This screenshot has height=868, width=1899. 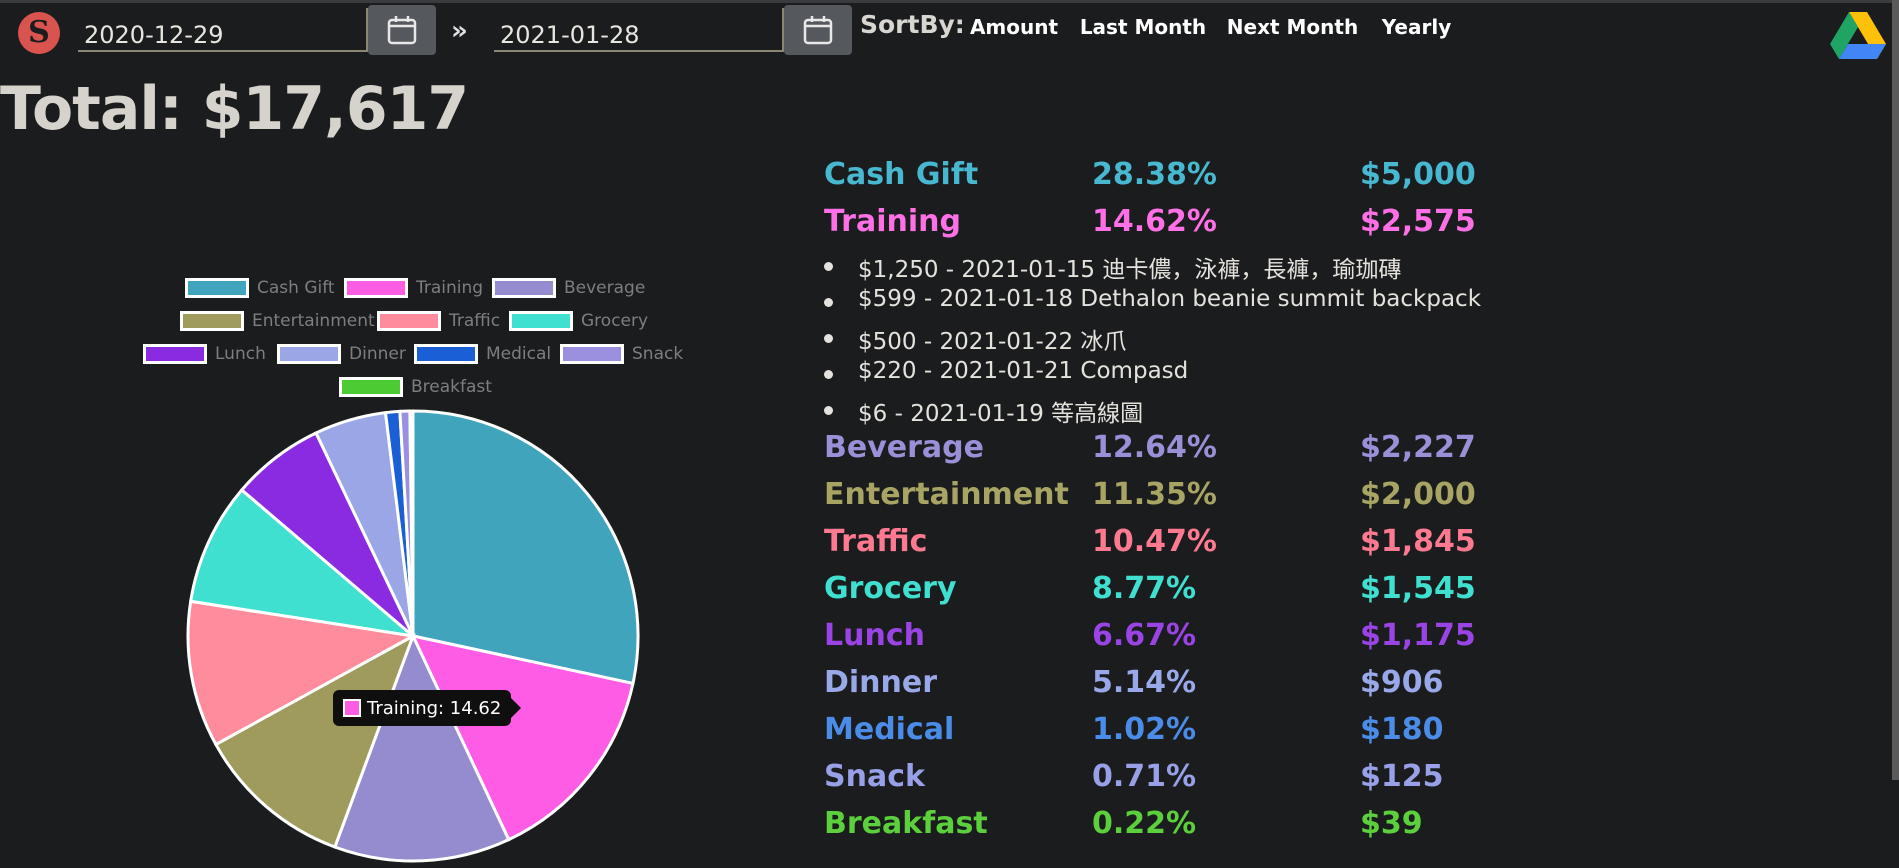 I want to click on legend-item-beverage: Beverage, so click(x=568, y=288).